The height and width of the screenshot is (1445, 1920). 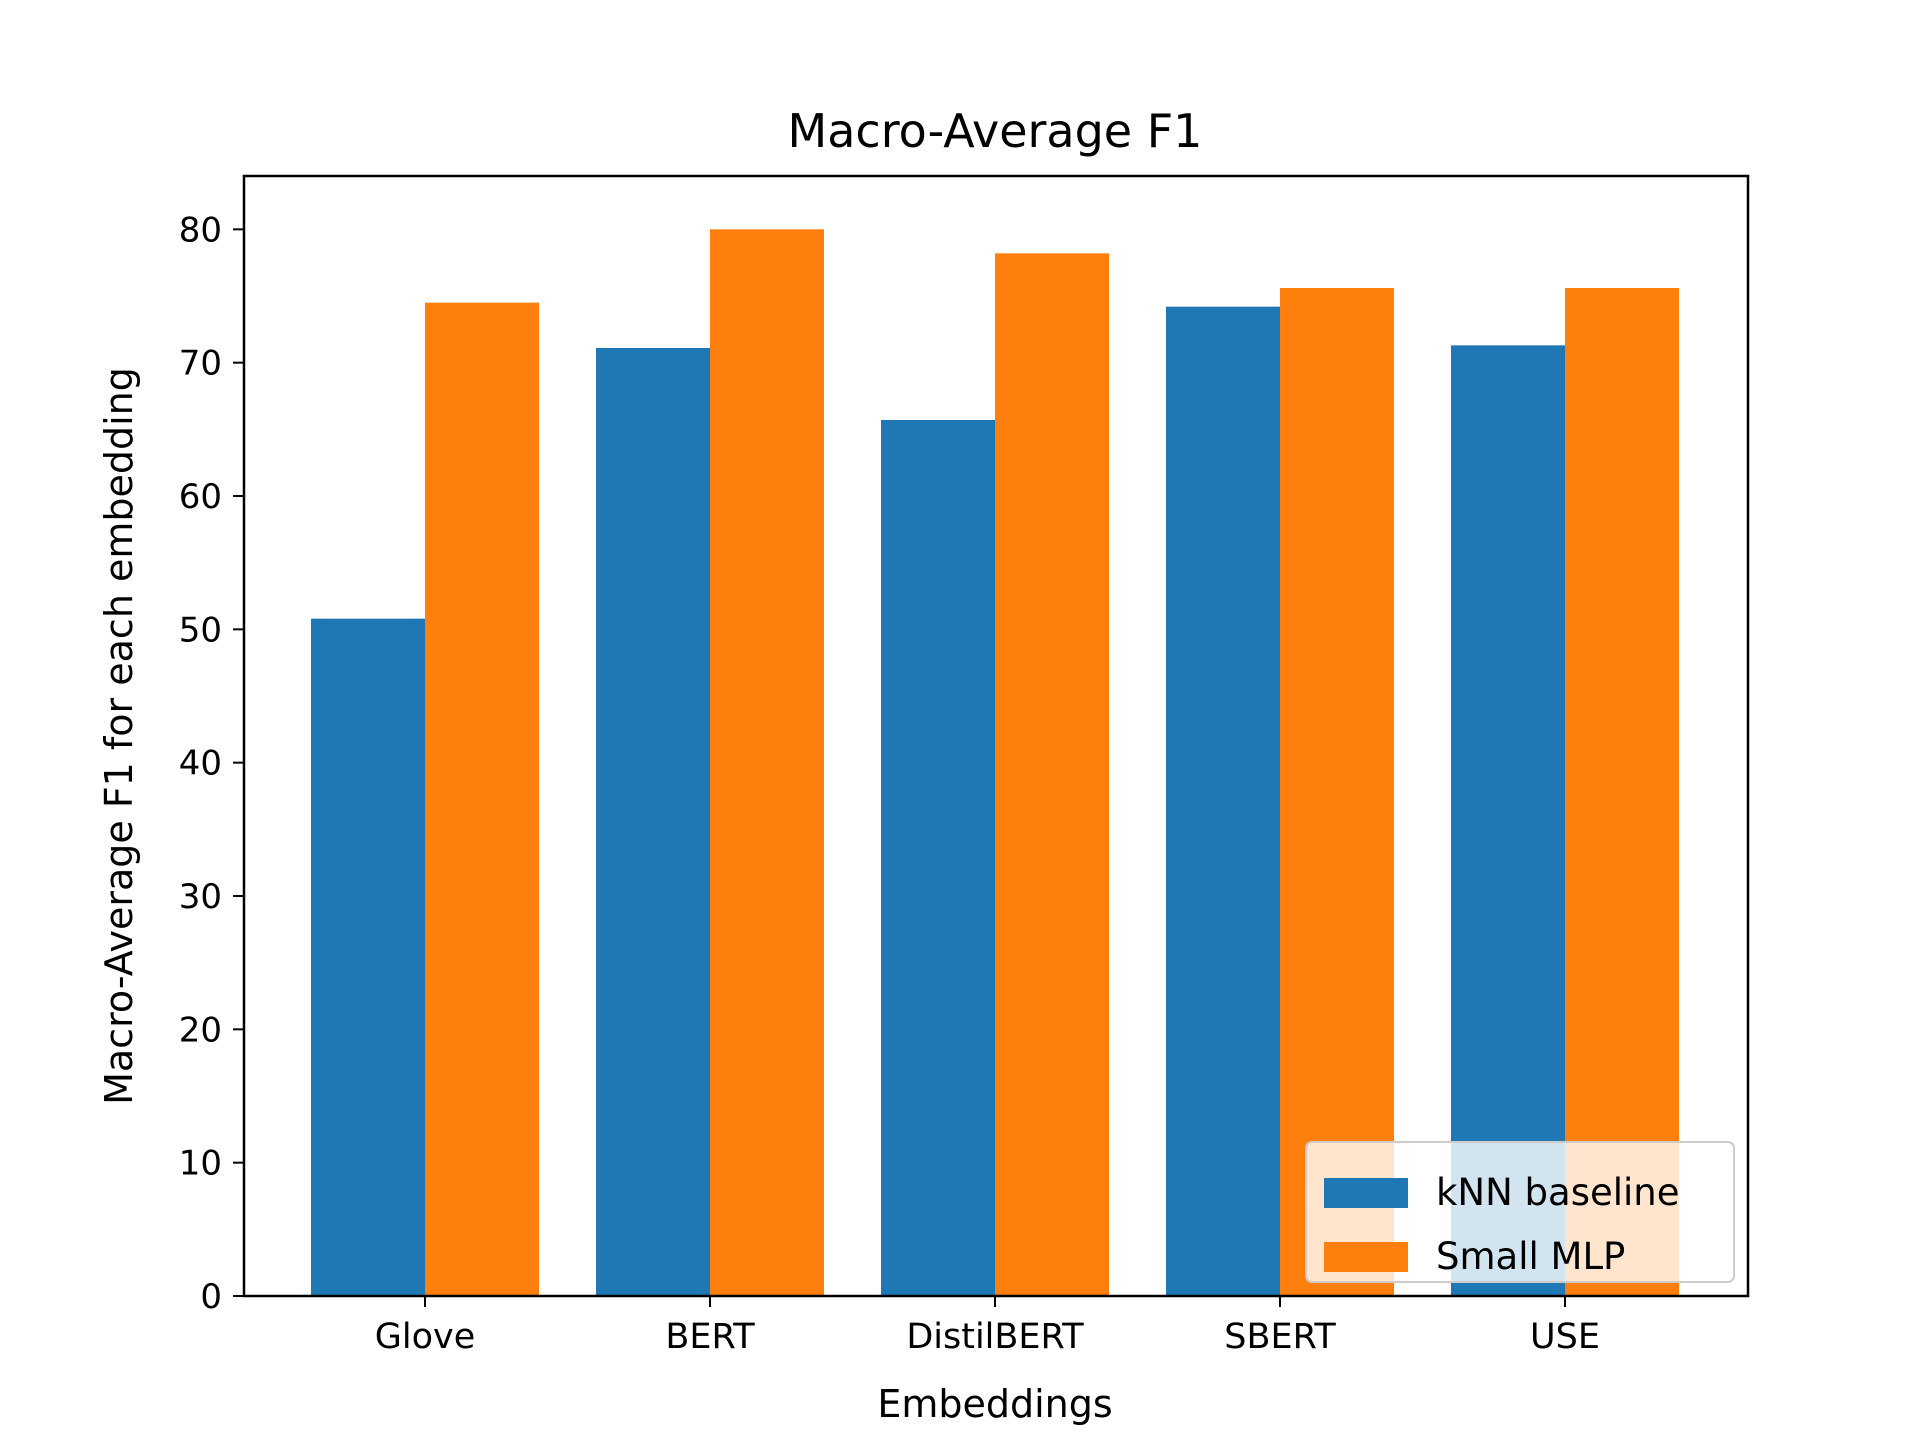 I want to click on legend-swatch-small-mlp, so click(x=1366, y=1257).